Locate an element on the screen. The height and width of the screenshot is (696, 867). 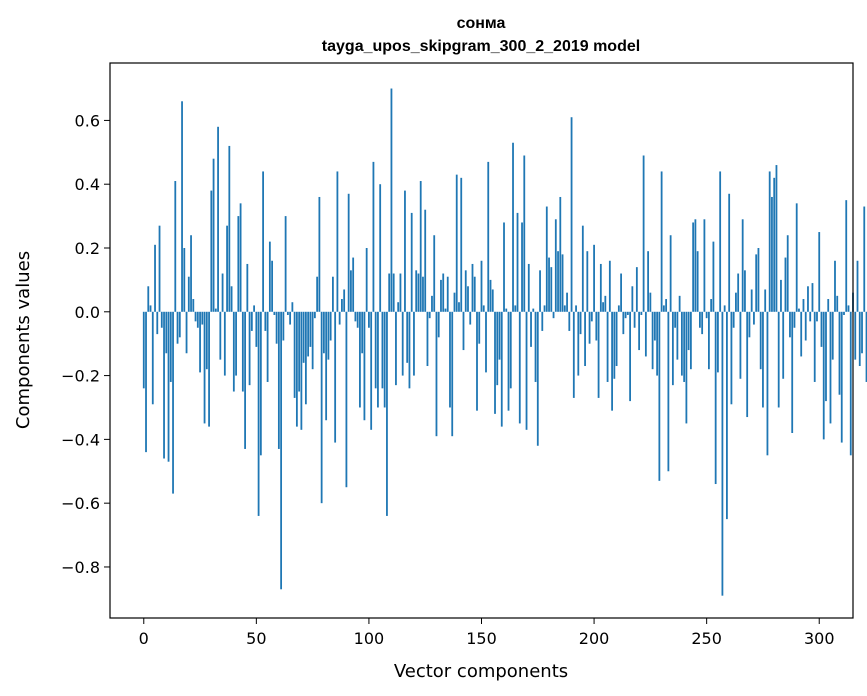
y-tick-label: −0.2 is located at coordinates (80, 376).